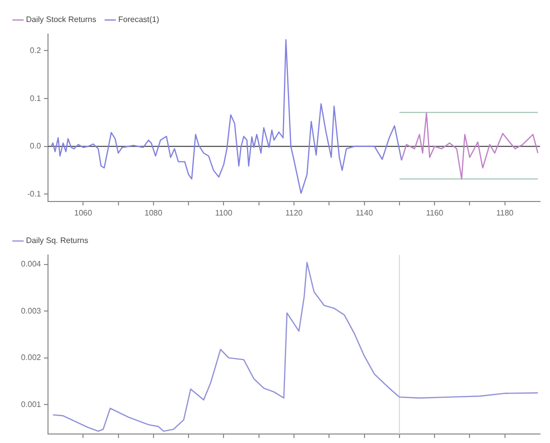 This screenshot has width=550, height=443. Describe the element at coordinates (505, 213) in the screenshot. I see `x-tick-label: 1180` at that location.